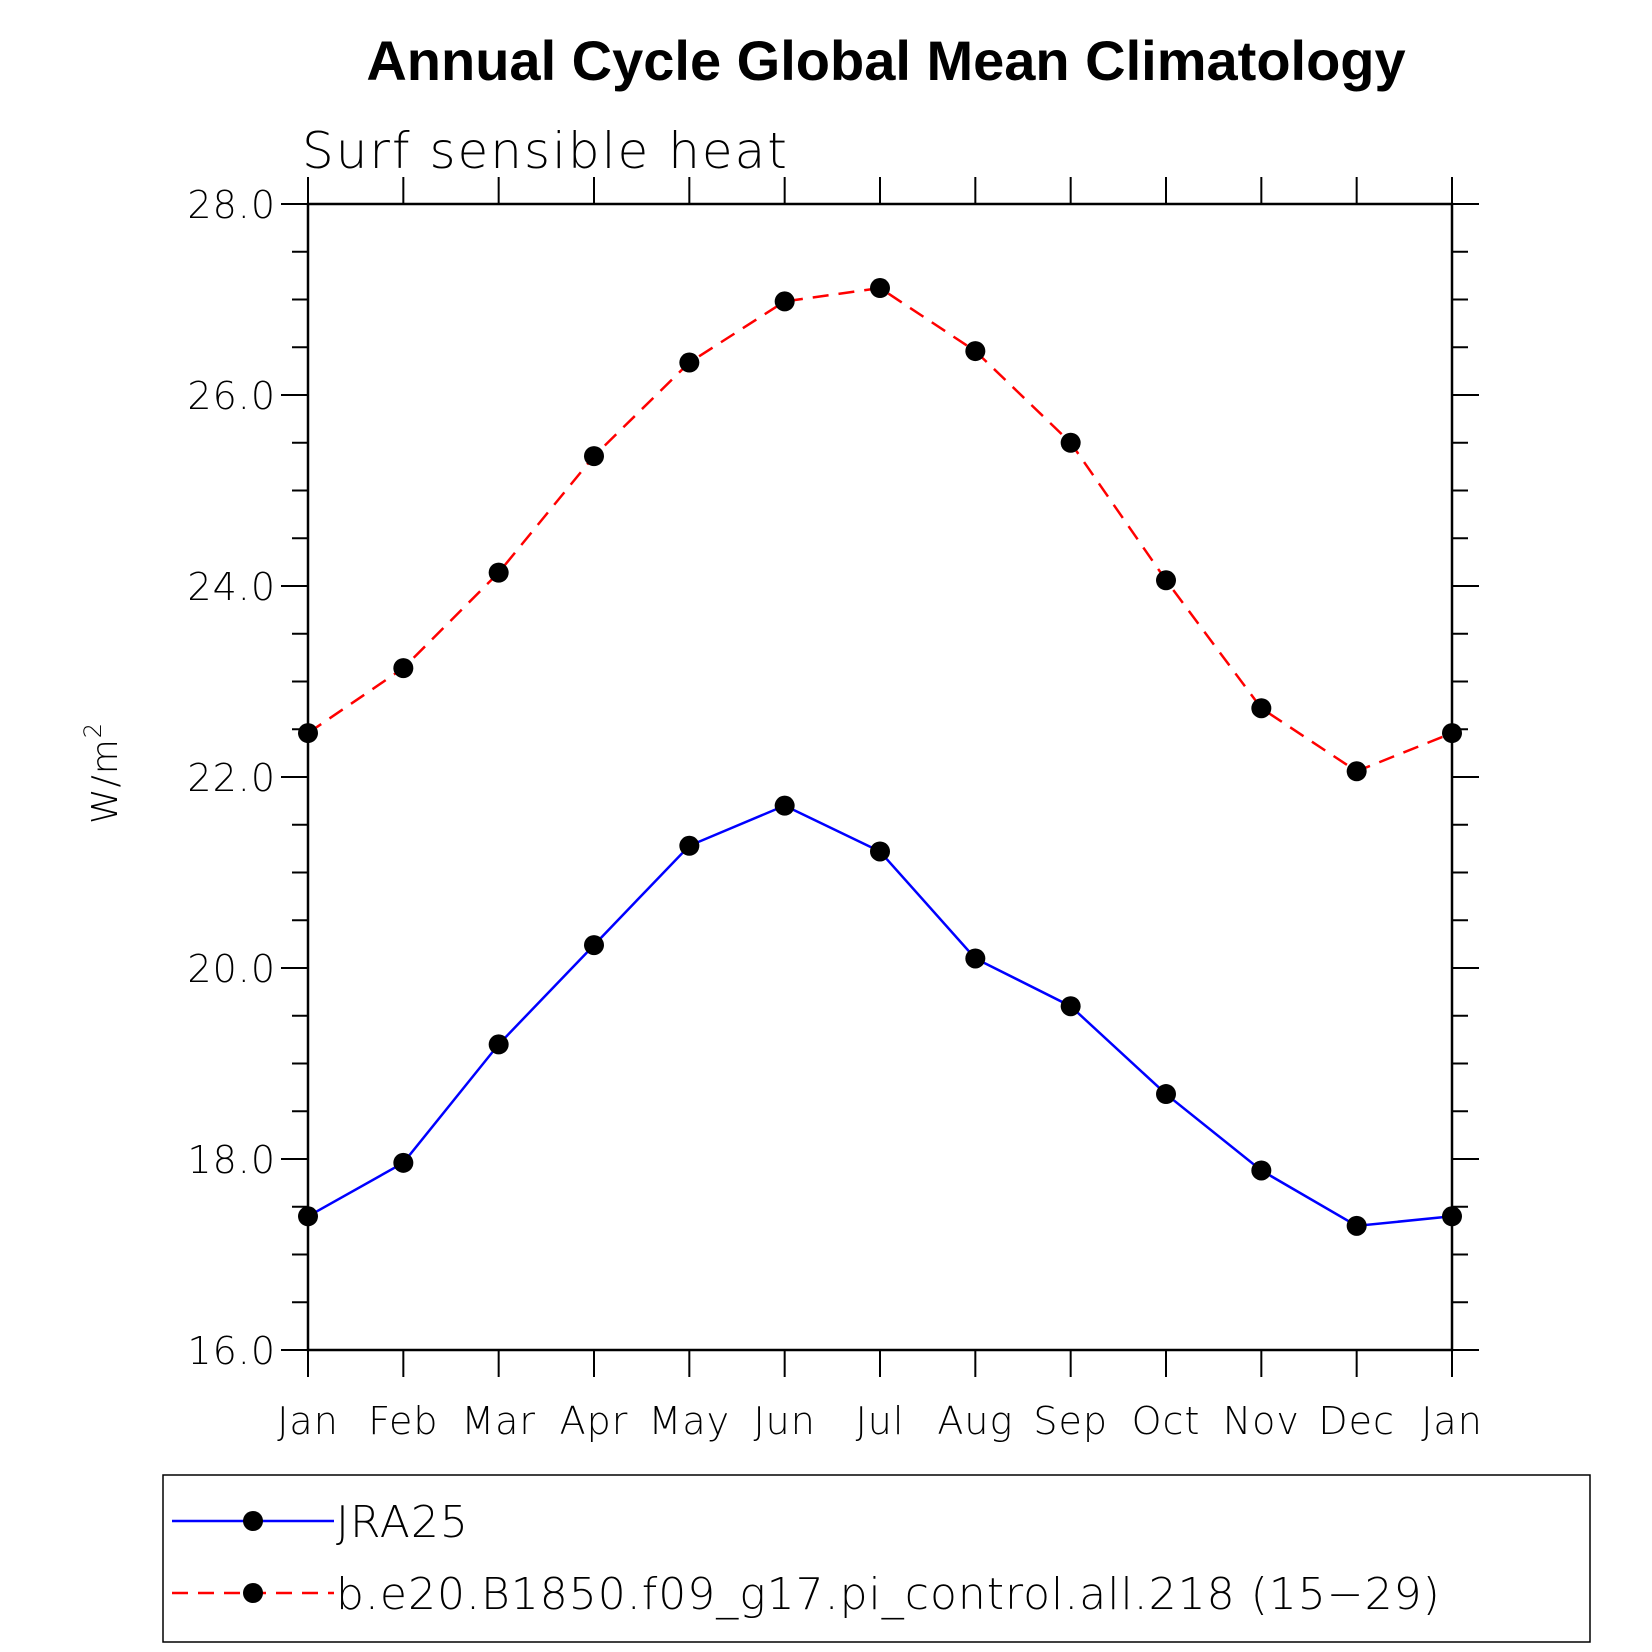 Image resolution: width=1652 pixels, height=1652 pixels. What do you see at coordinates (402, 1522) in the screenshot?
I see `legend-label-1: JRA25` at bounding box center [402, 1522].